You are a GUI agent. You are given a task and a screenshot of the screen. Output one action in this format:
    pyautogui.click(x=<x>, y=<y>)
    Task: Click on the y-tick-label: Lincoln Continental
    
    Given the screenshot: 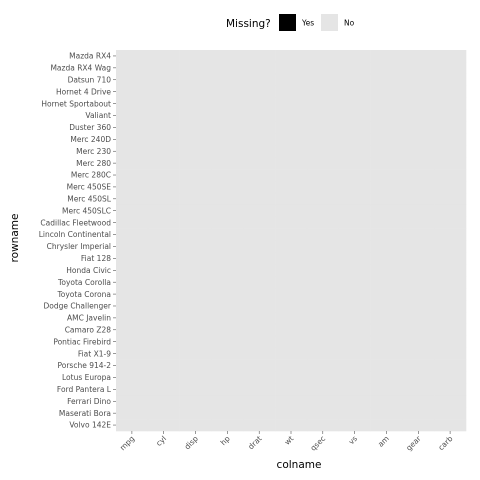 What is the action you would take?
    pyautogui.click(x=75, y=234)
    